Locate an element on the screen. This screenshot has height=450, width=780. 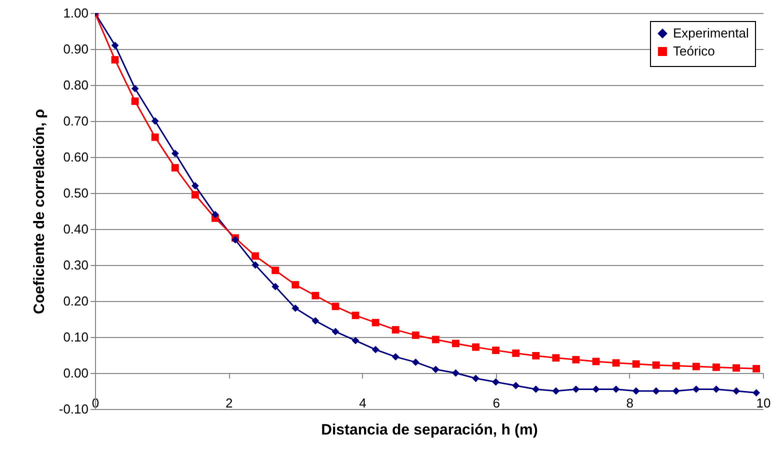
y-tick-label: 0.60 is located at coordinates (75, 157).